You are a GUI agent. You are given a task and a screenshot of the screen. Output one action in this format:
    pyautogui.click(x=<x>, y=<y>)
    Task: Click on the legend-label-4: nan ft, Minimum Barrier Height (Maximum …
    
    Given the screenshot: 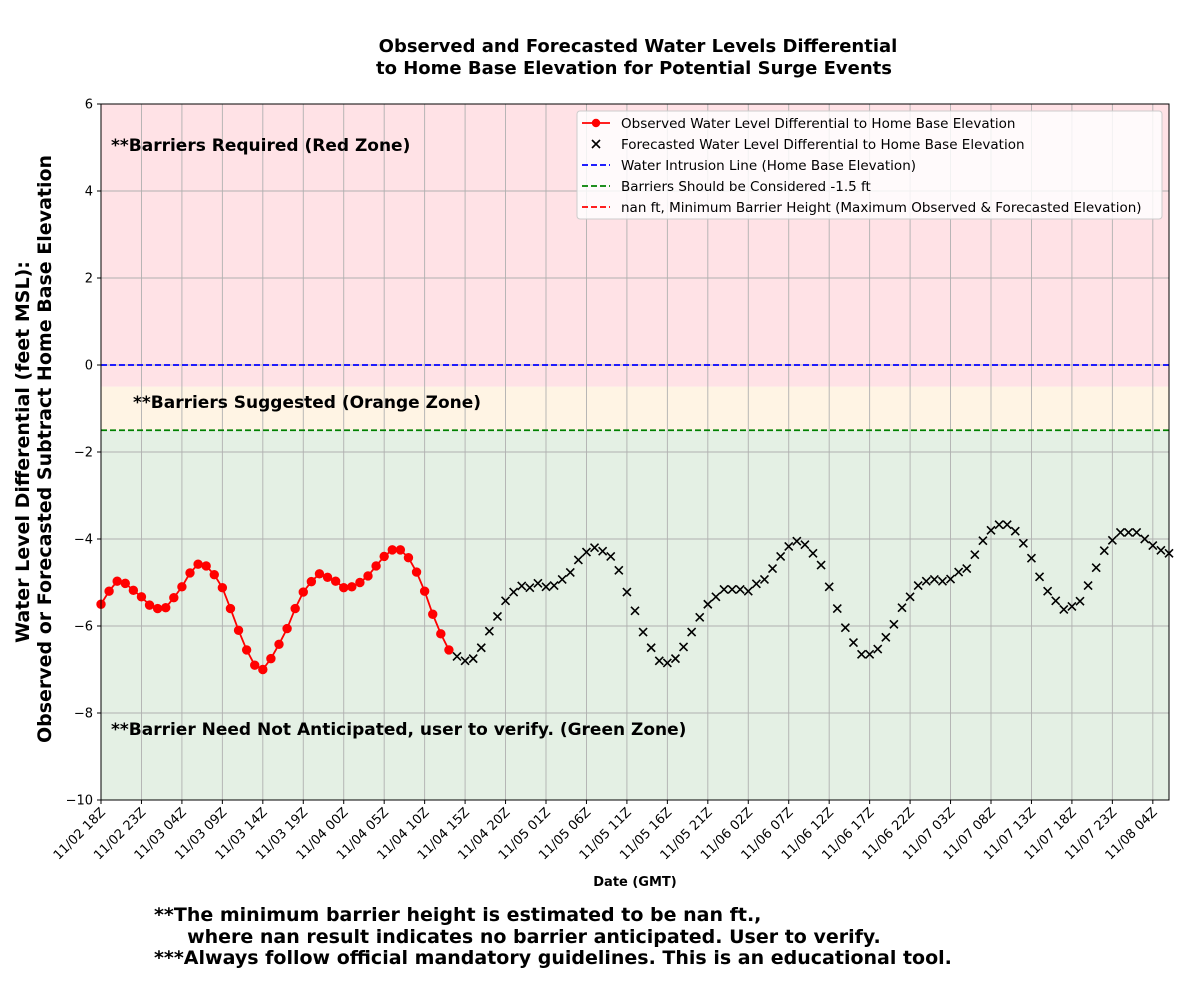 What is the action you would take?
    pyautogui.click(x=881, y=208)
    